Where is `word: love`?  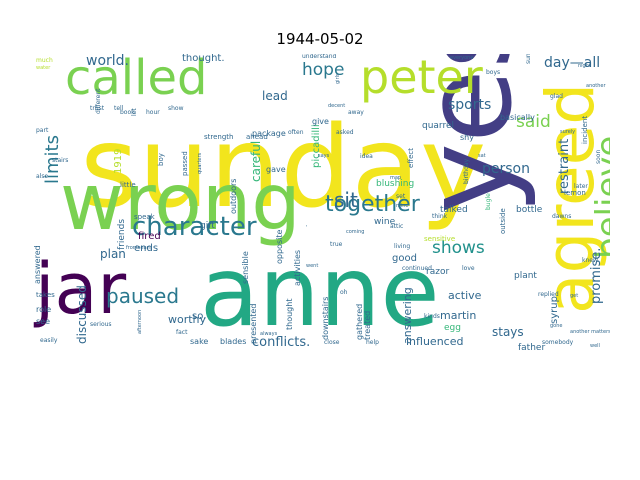
word: love is located at coordinates (468, 268).